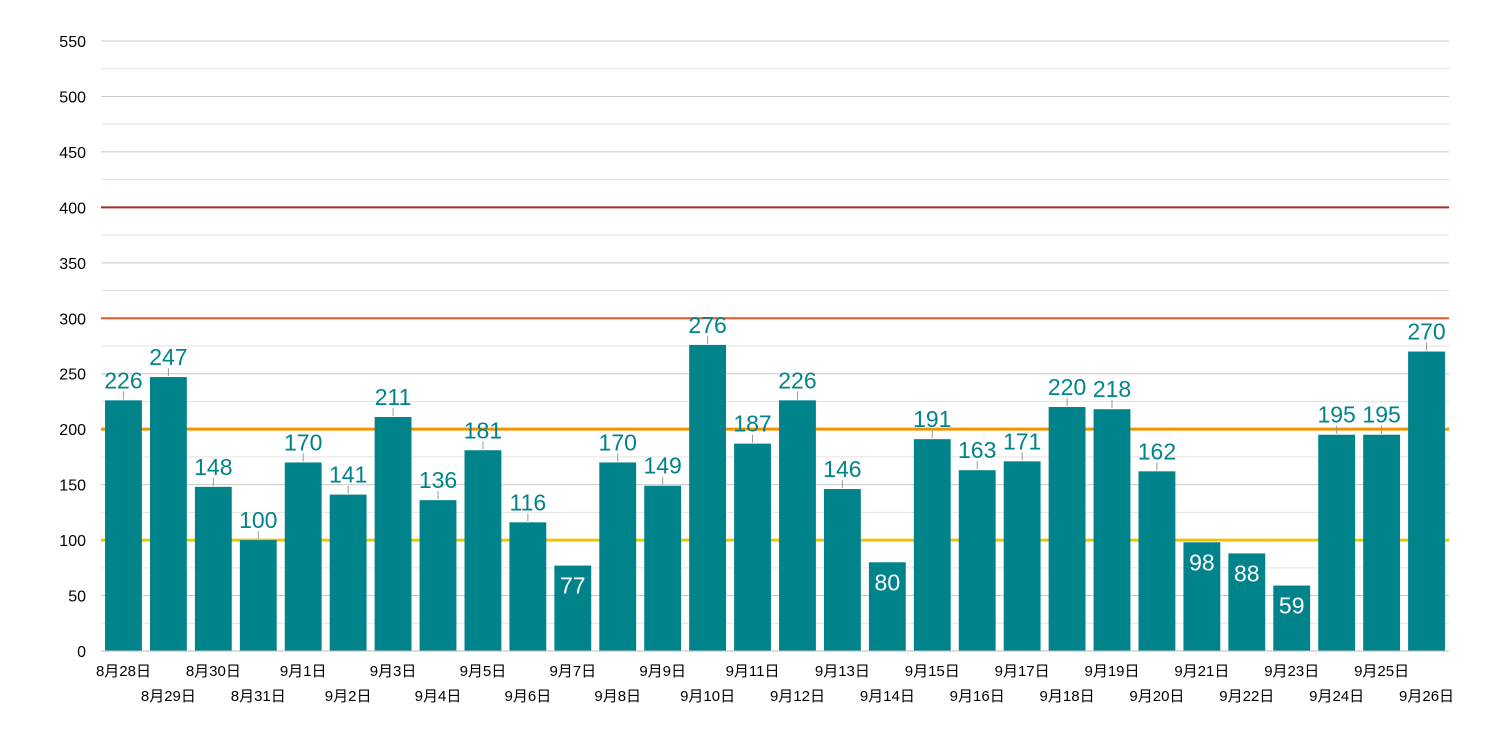 The image size is (1500, 750). I want to click on data-label: 136, so click(438, 480).